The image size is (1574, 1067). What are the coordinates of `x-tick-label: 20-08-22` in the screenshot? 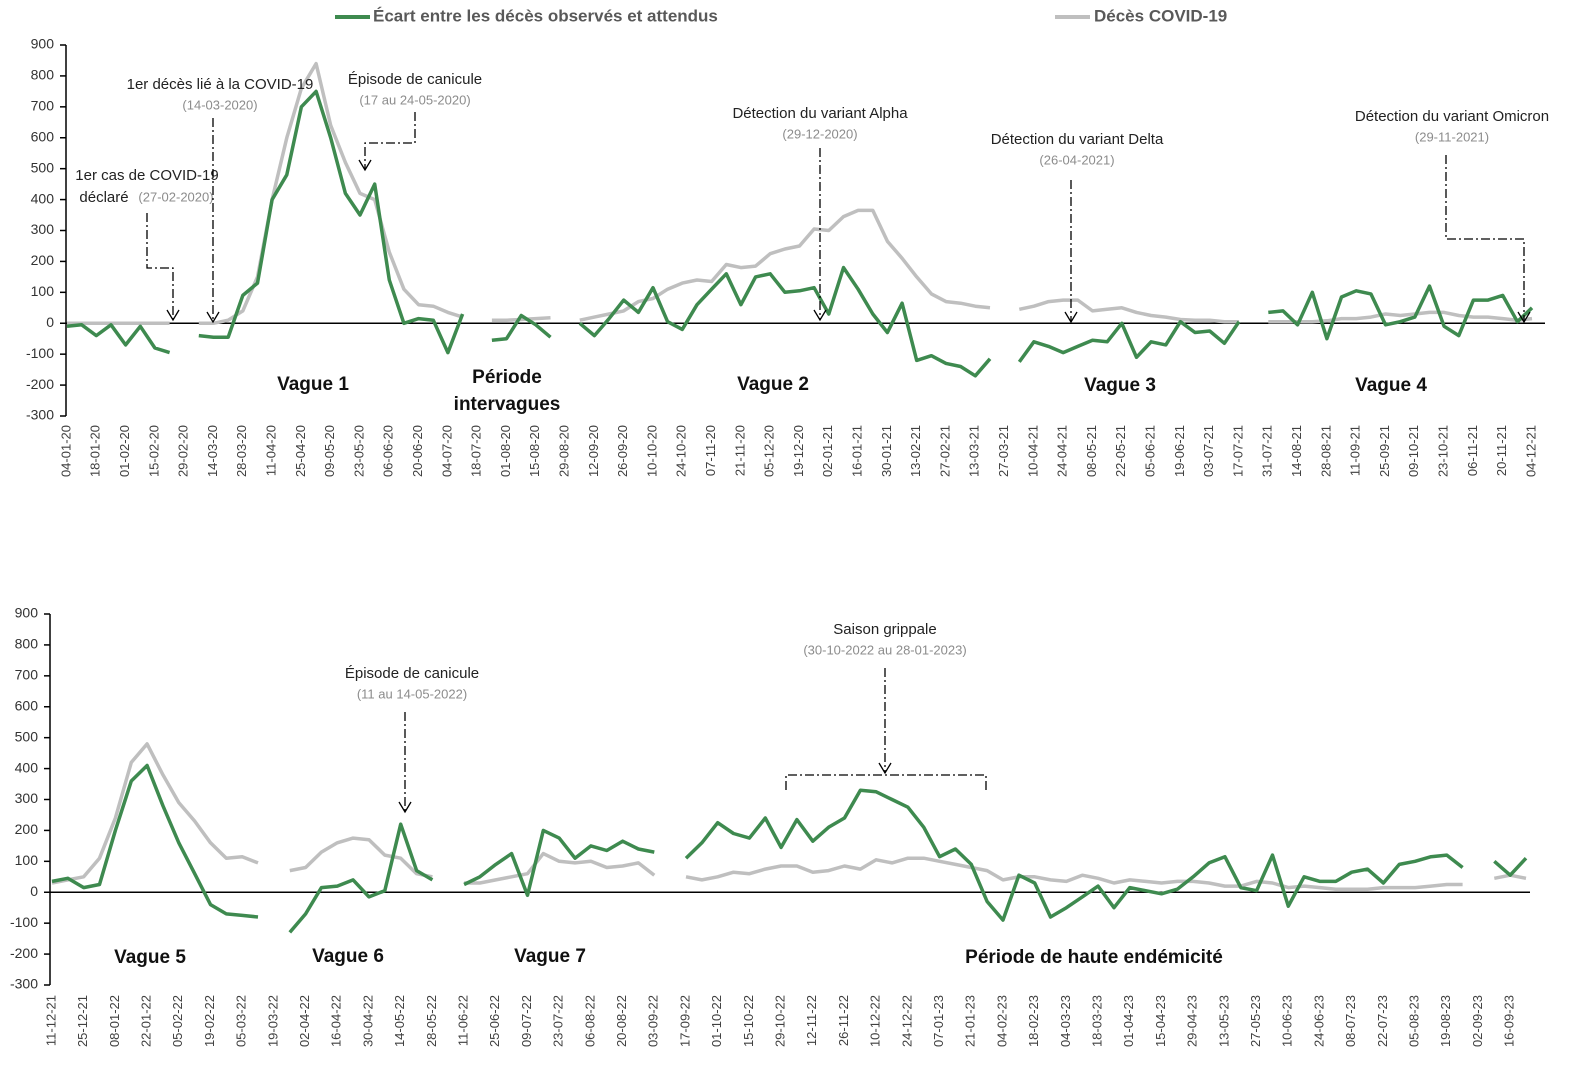 It's located at (621, 1021).